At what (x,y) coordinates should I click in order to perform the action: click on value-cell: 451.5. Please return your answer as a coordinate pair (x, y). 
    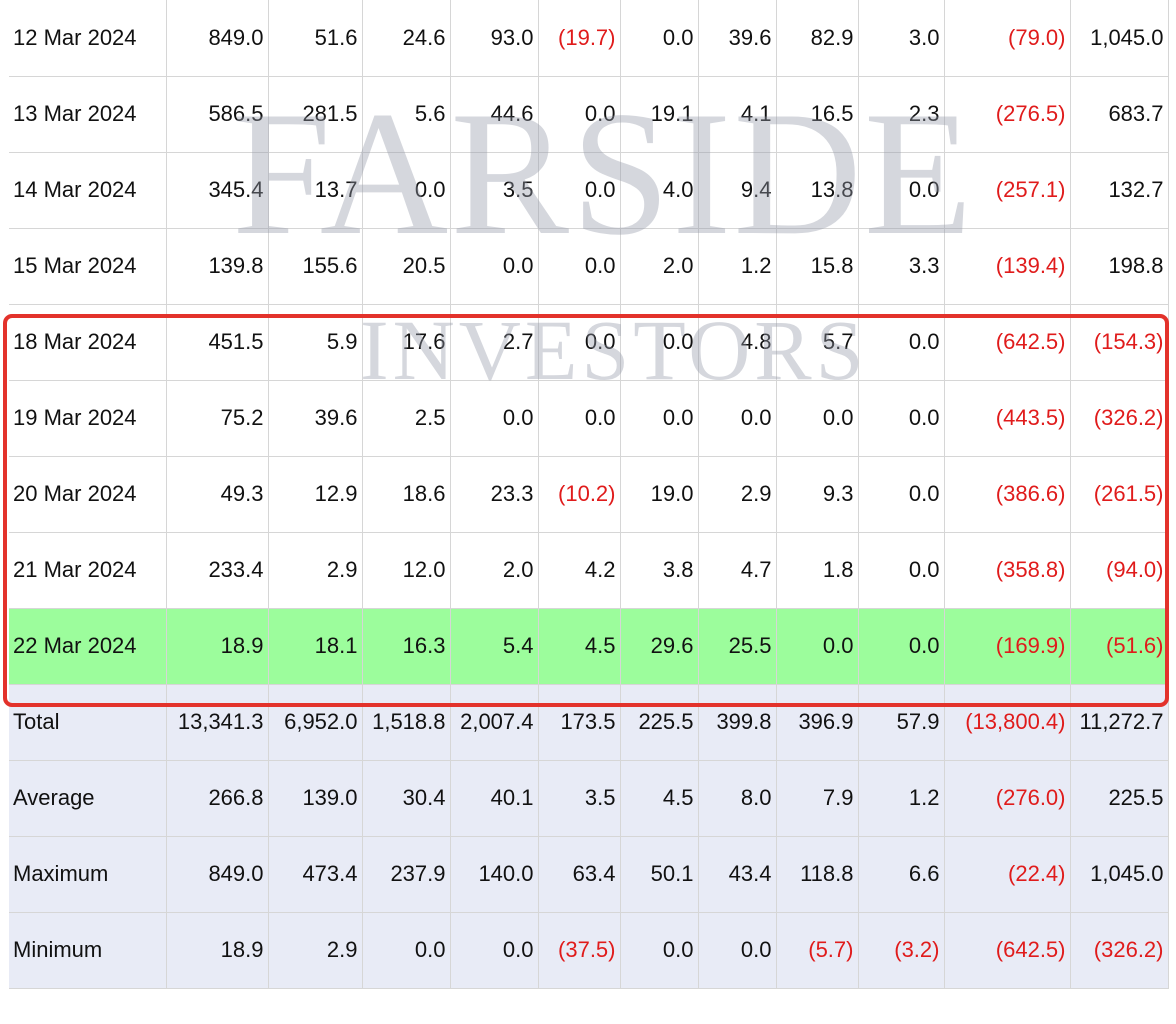
    Looking at the image, I should click on (217, 342).